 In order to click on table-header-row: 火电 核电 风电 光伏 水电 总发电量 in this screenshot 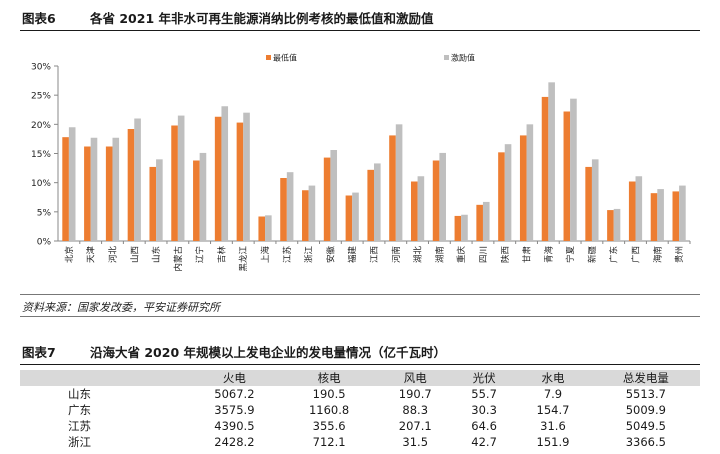, I will do `click(360, 378)`.